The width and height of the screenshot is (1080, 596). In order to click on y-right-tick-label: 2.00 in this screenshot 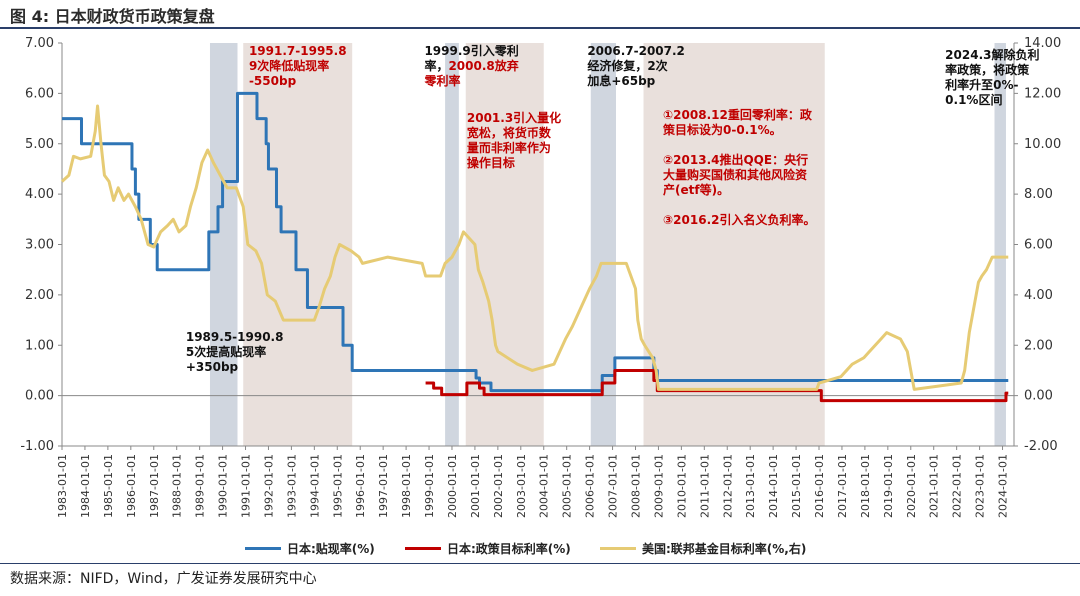, I will do `click(1038, 345)`.